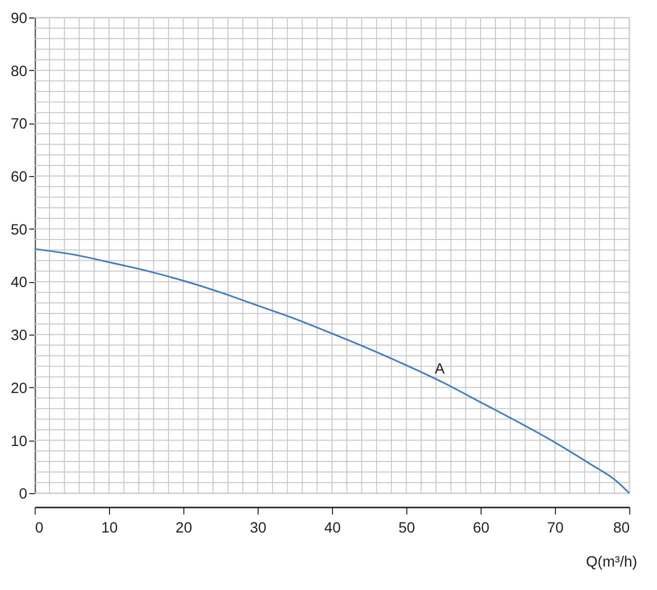 The height and width of the screenshot is (590, 657). What do you see at coordinates (481, 528) in the screenshot?
I see `x-tick-label: 60` at bounding box center [481, 528].